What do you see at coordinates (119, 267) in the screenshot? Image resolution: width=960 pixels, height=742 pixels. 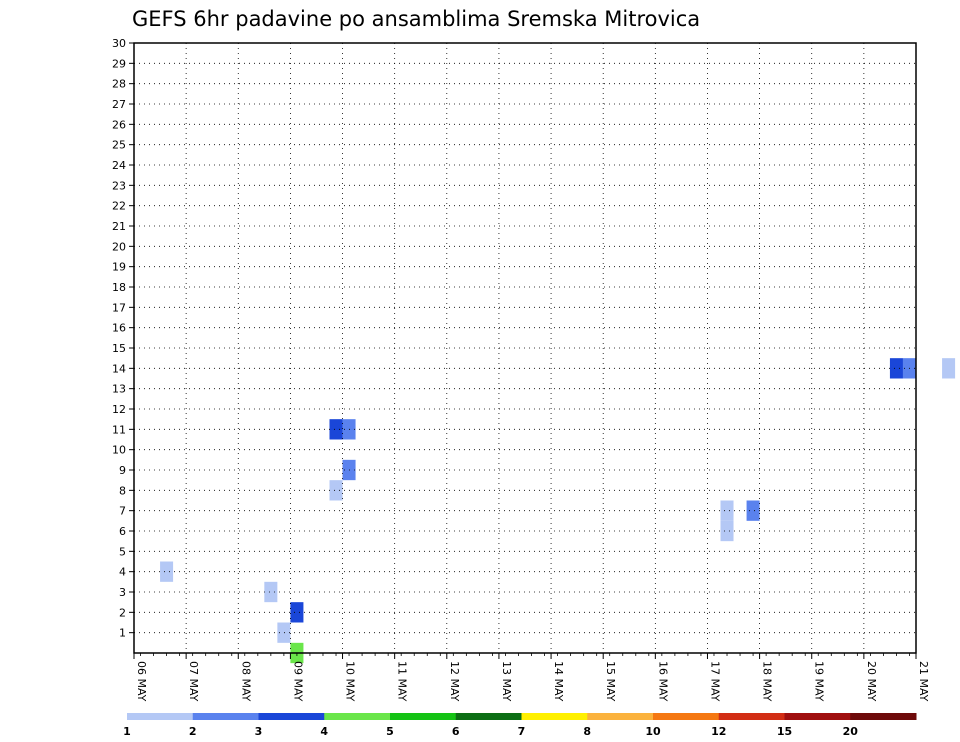 I see `y-tick-label: 19` at bounding box center [119, 267].